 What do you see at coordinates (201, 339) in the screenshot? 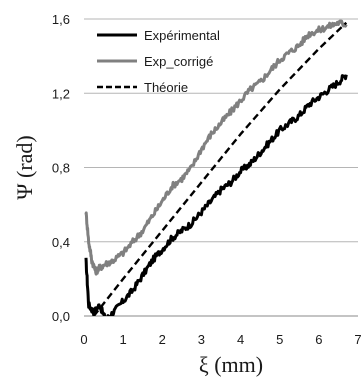
I see `x-tick-label: 3` at bounding box center [201, 339].